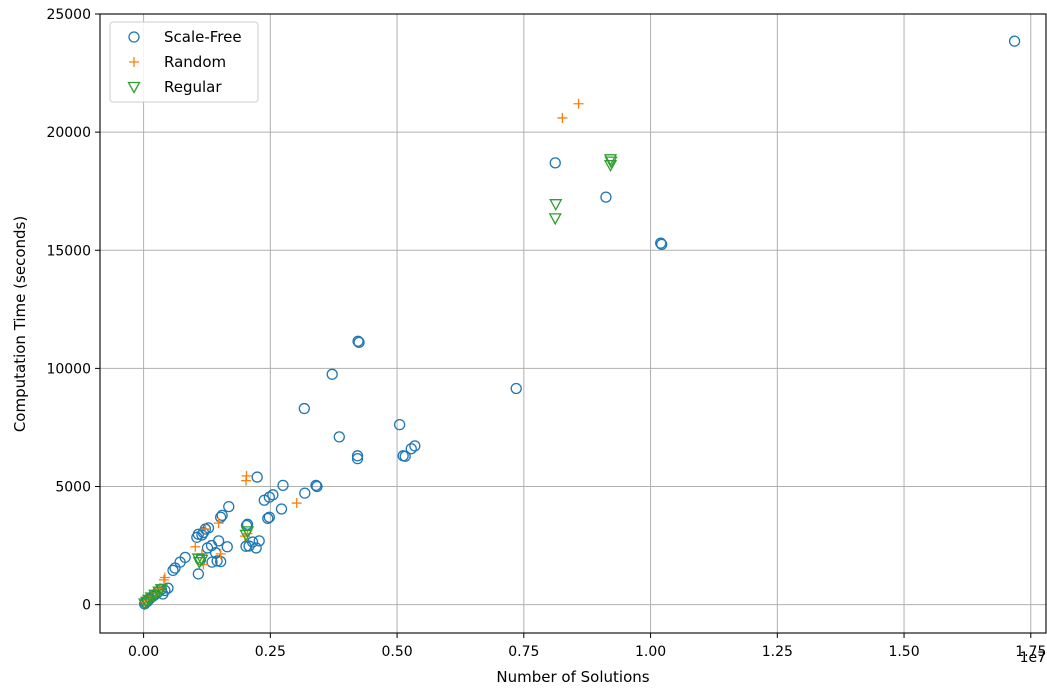 This screenshot has width=1047, height=688. Describe the element at coordinates (20, 324) in the screenshot. I see `y-axis-label: Computation Time (seconds)` at that location.